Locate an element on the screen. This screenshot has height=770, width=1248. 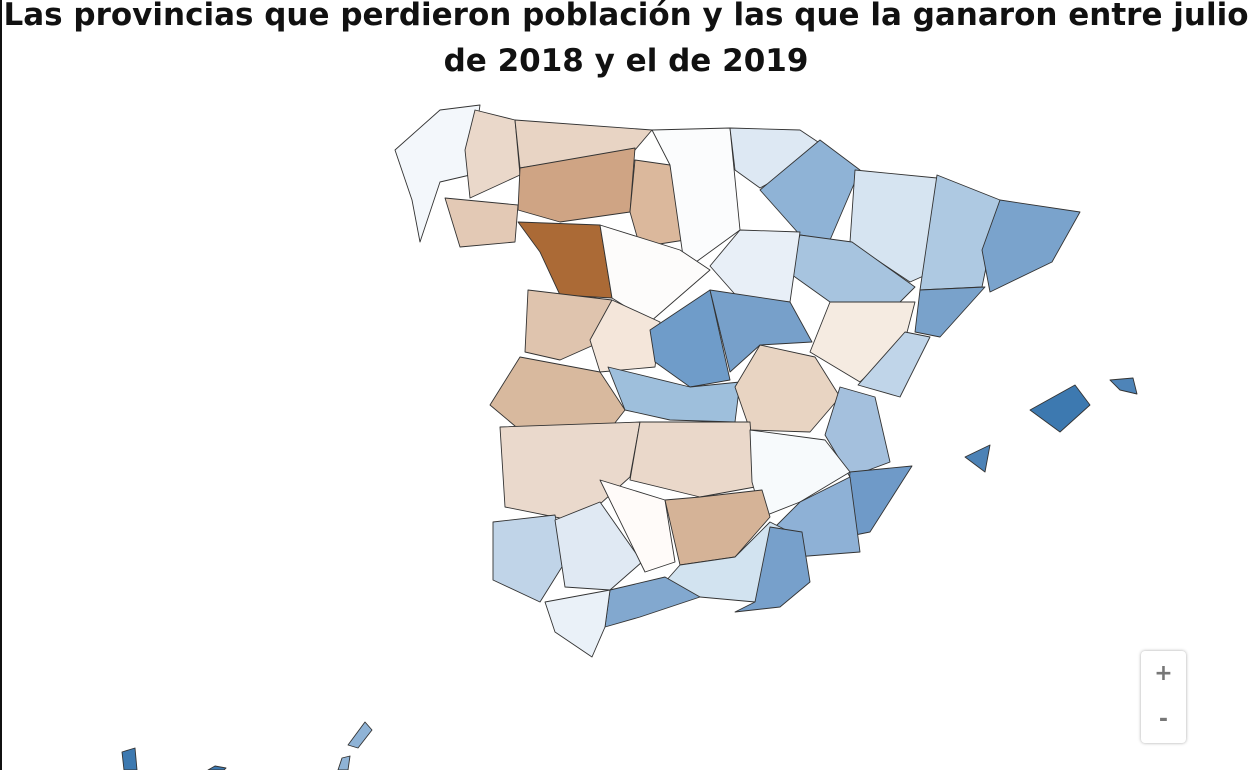
left-border is located at coordinates (1, 385).